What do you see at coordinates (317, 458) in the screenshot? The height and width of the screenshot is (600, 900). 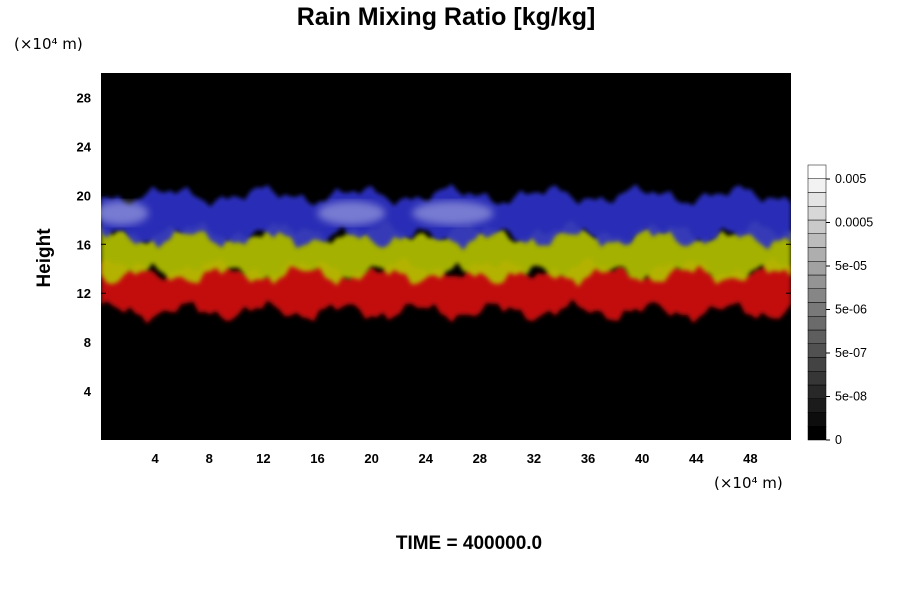 I see `x-tick-label: 16` at bounding box center [317, 458].